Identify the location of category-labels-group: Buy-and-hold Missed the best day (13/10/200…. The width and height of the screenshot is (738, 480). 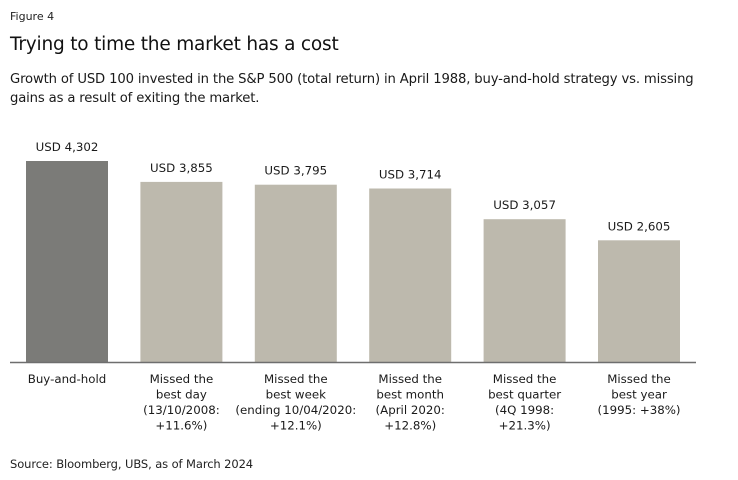
(354, 402).